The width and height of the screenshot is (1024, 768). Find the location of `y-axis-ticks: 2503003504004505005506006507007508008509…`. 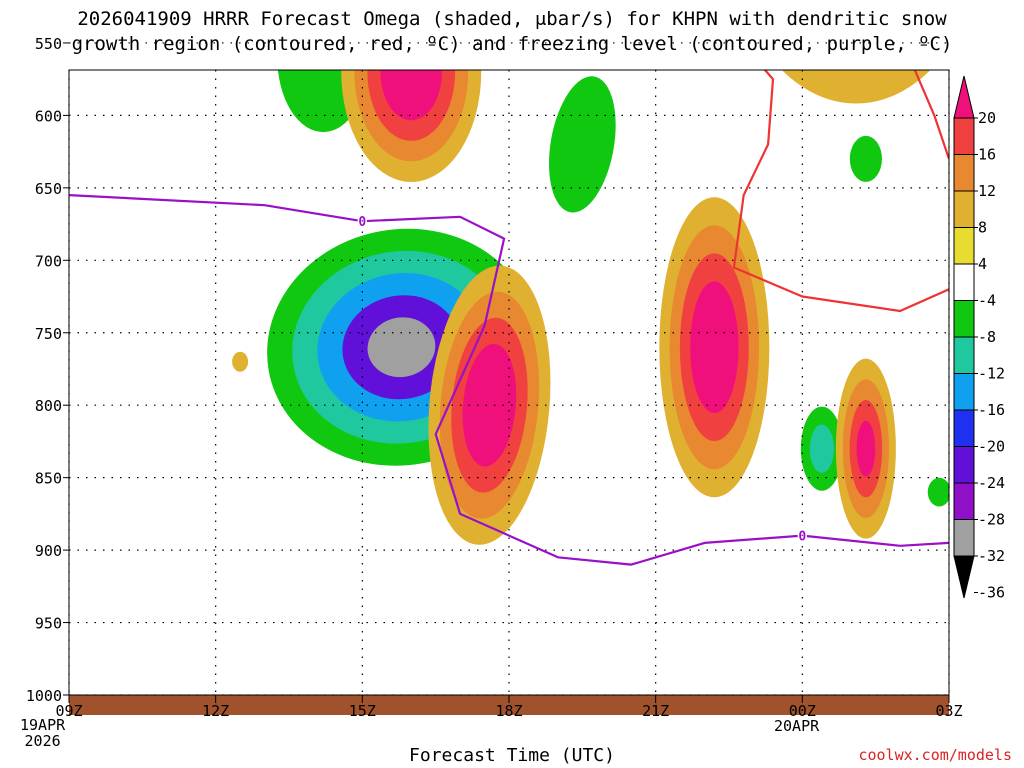

y-axis-ticks: 2503003504004505005506006507007508008509… is located at coordinates (47, 370).